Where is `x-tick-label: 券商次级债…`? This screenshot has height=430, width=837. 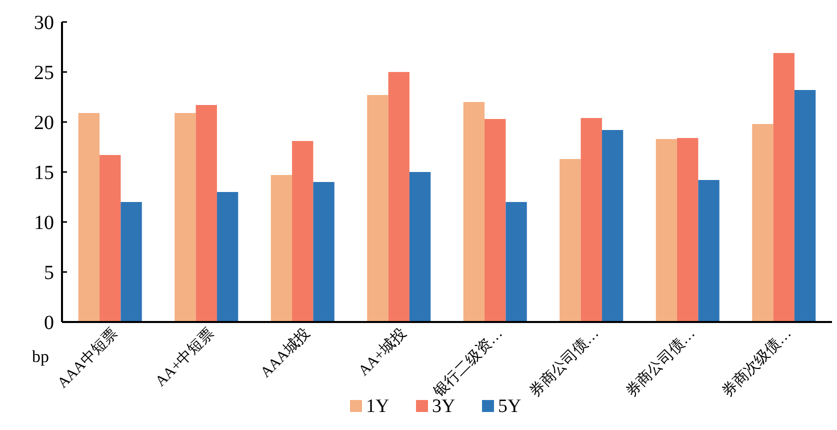 x-tick-label: 券商次级债… is located at coordinates (757, 362).